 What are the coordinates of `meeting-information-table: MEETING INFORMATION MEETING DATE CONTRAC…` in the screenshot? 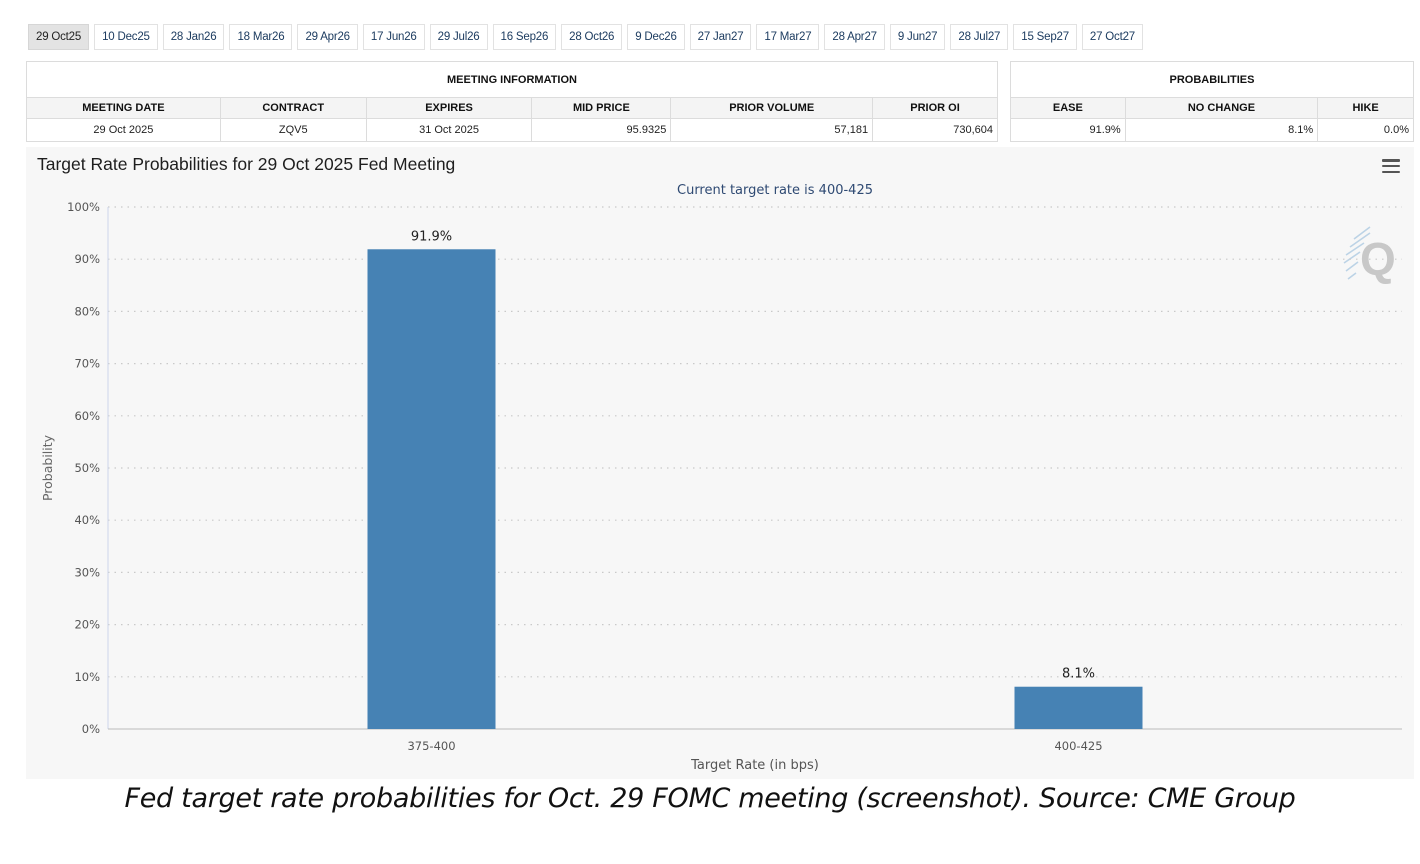 It's located at (512, 101).